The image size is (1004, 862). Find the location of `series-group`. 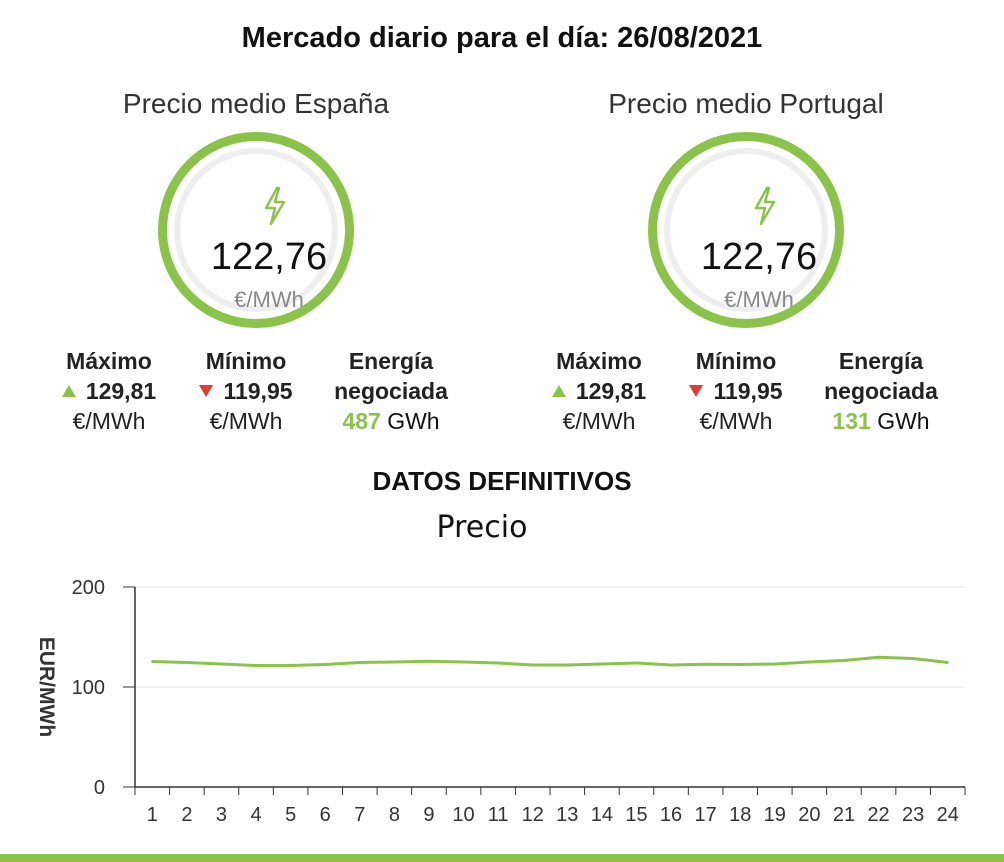

series-group is located at coordinates (550, 661).